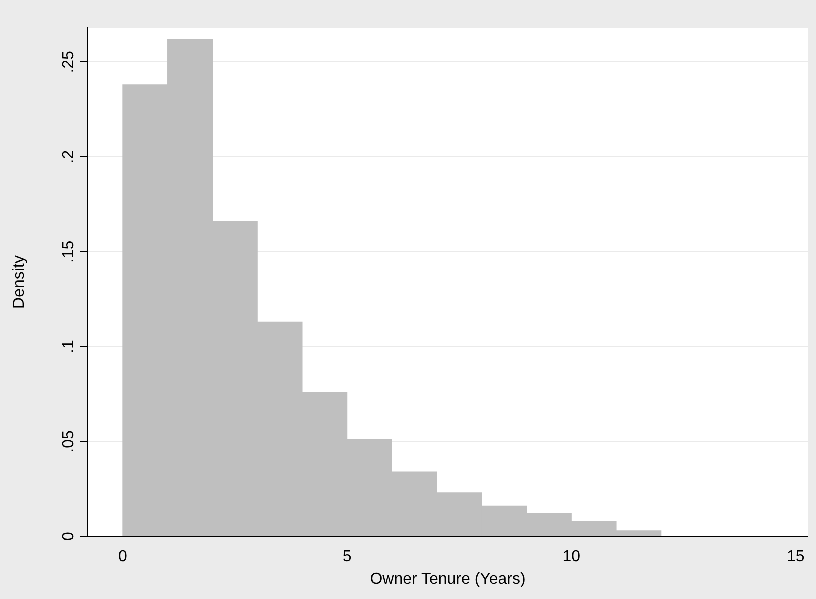  Describe the element at coordinates (123, 557) in the screenshot. I see `x-tick-label: 0` at that location.